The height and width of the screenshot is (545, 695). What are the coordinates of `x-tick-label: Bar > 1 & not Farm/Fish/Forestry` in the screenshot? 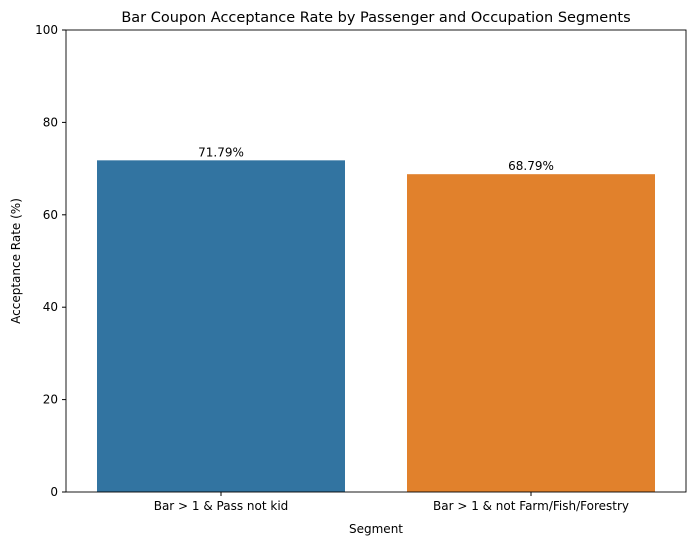 It's located at (531, 506).